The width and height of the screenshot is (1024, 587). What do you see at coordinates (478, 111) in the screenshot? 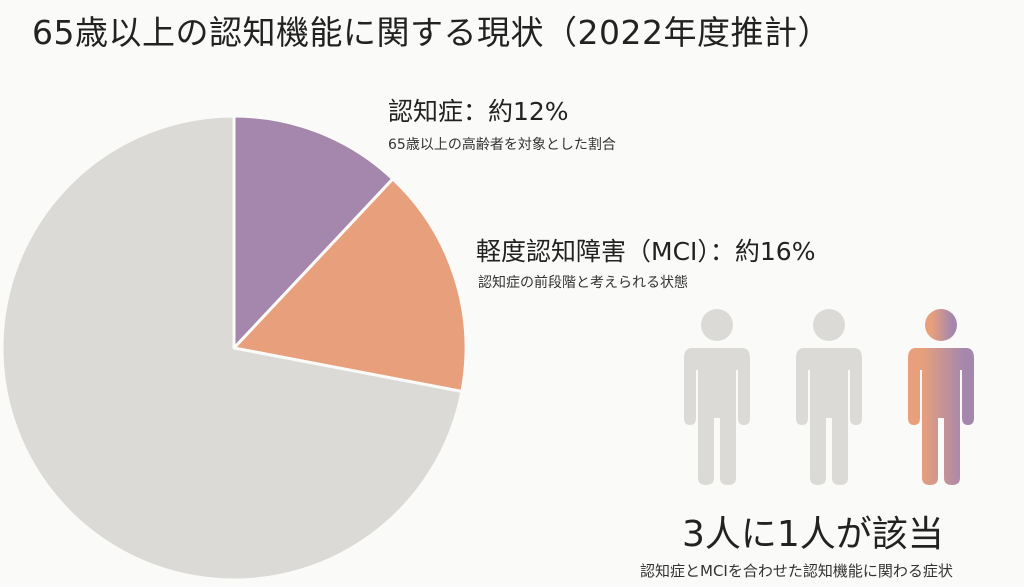
I see `dementia-label: 認知症：約12%` at bounding box center [478, 111].